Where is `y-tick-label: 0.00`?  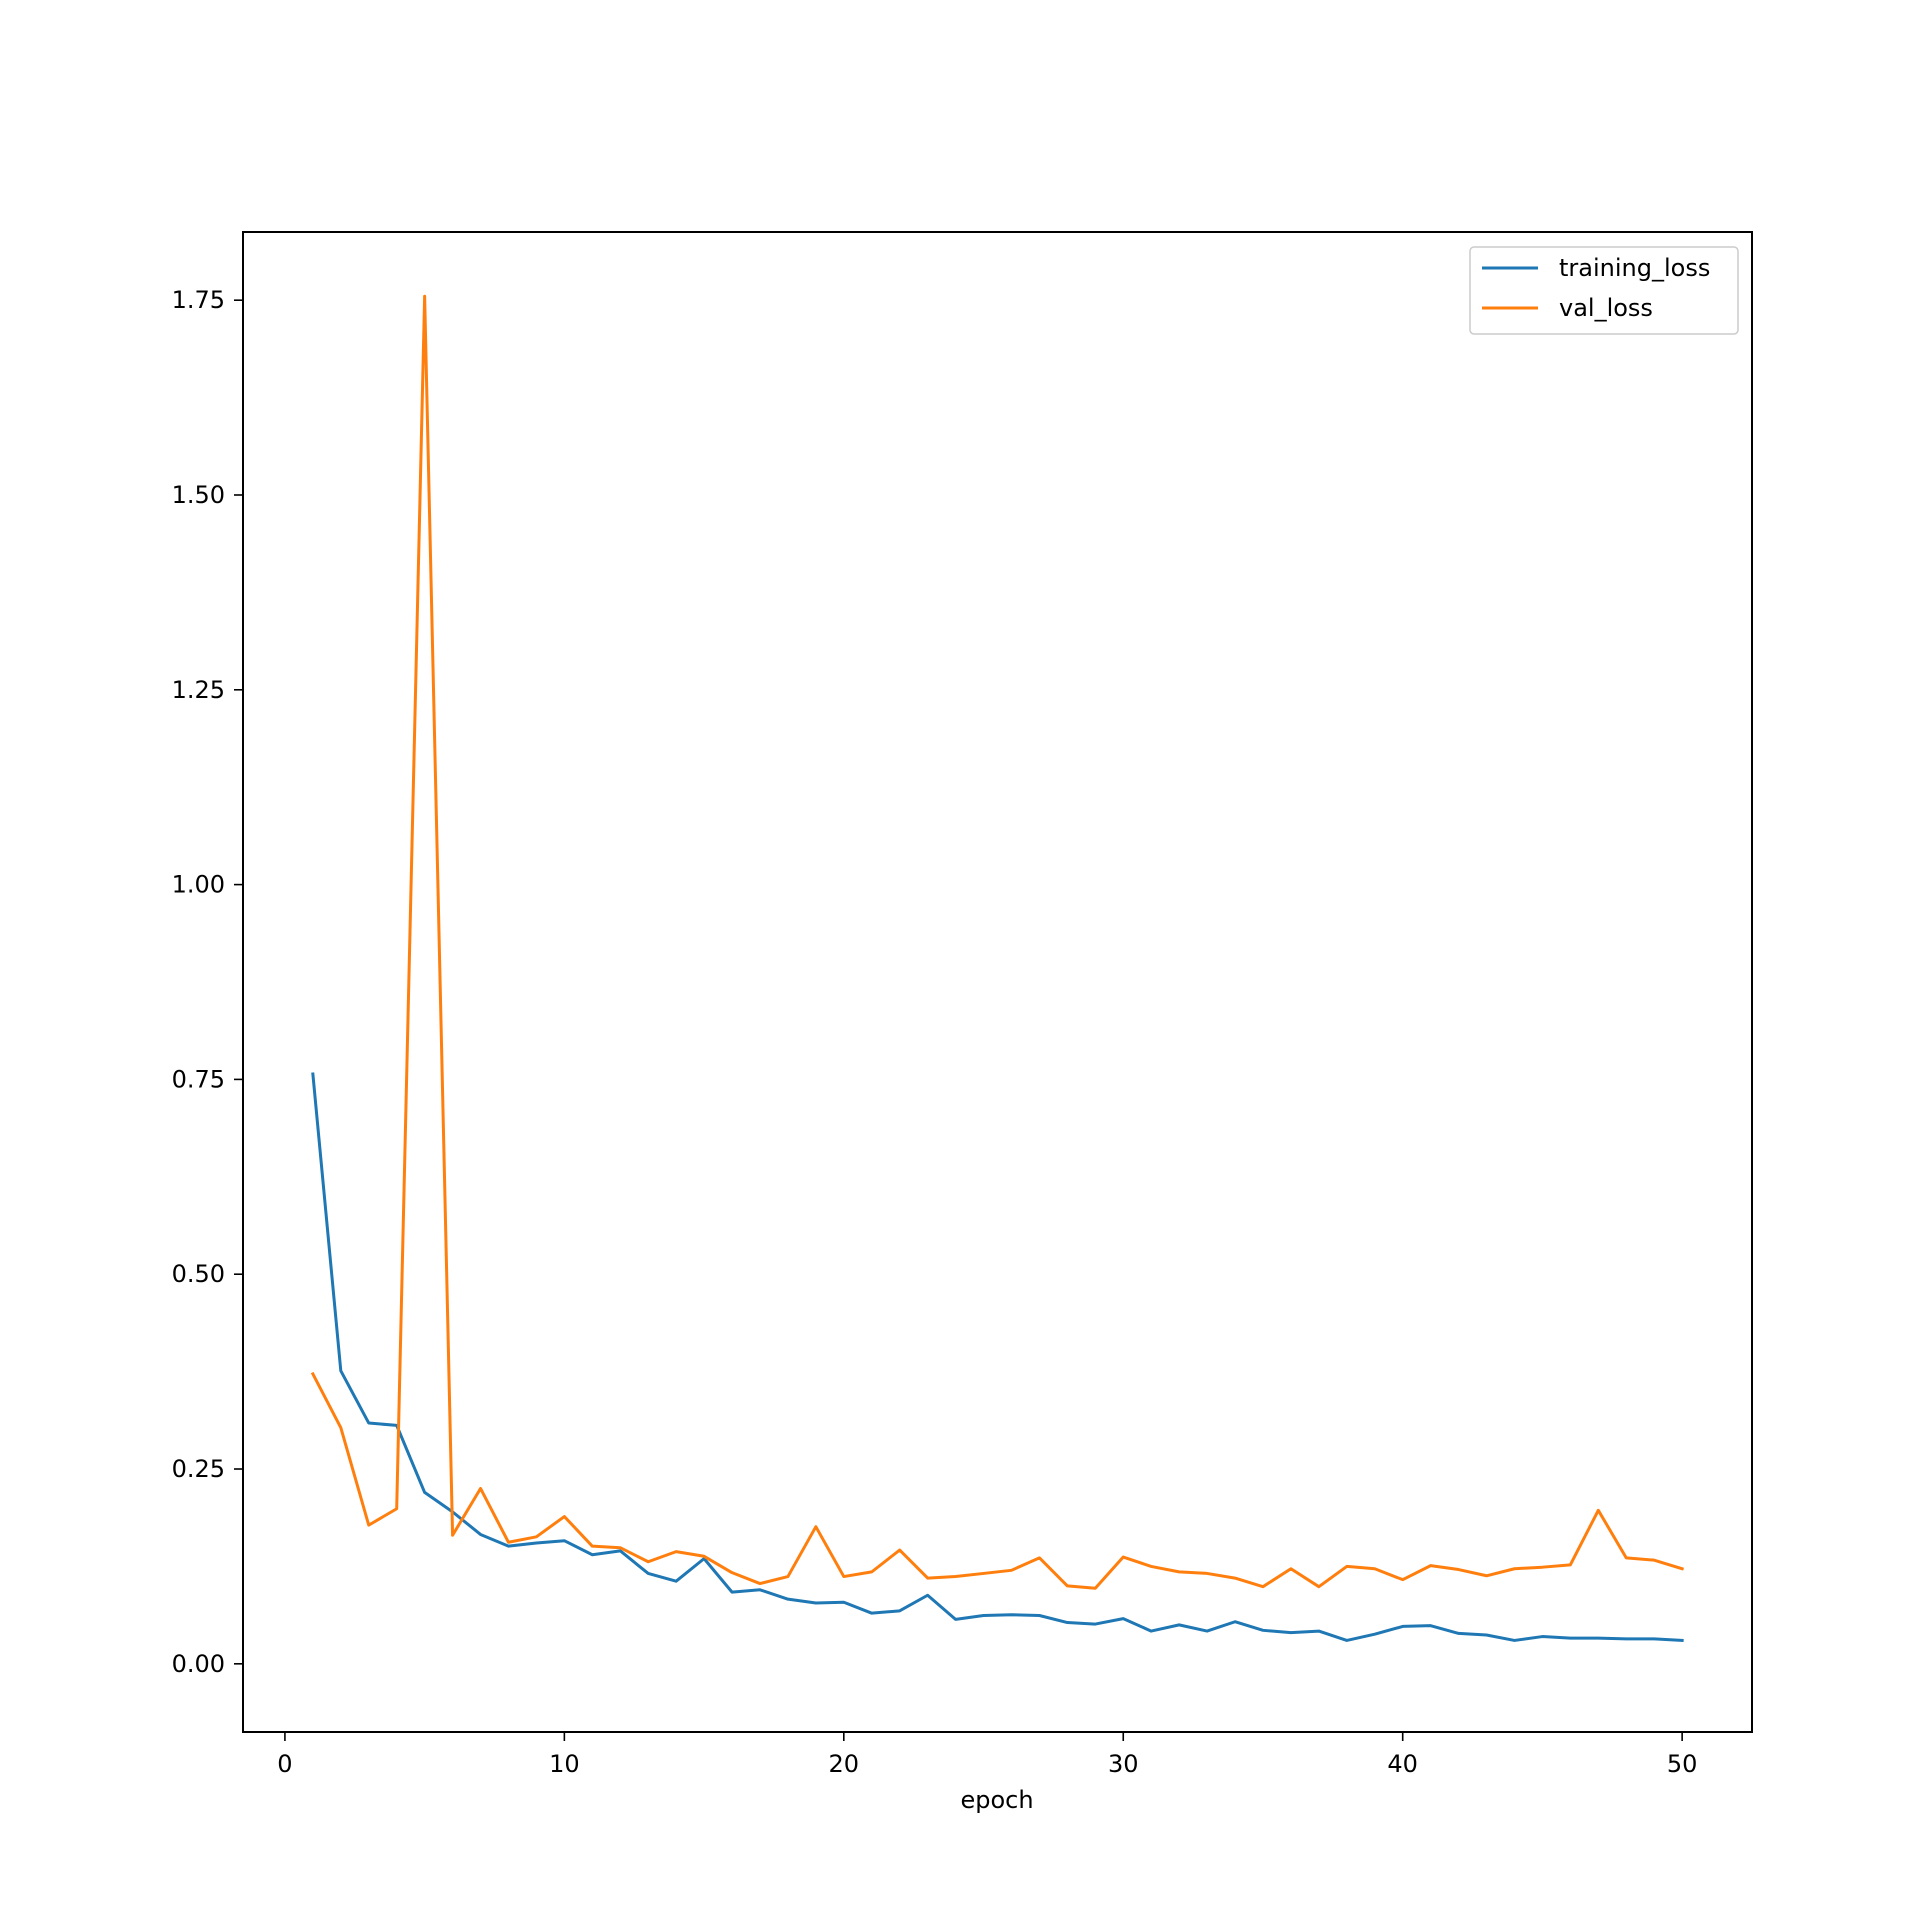
y-tick-label: 0.00 is located at coordinates (198, 1664).